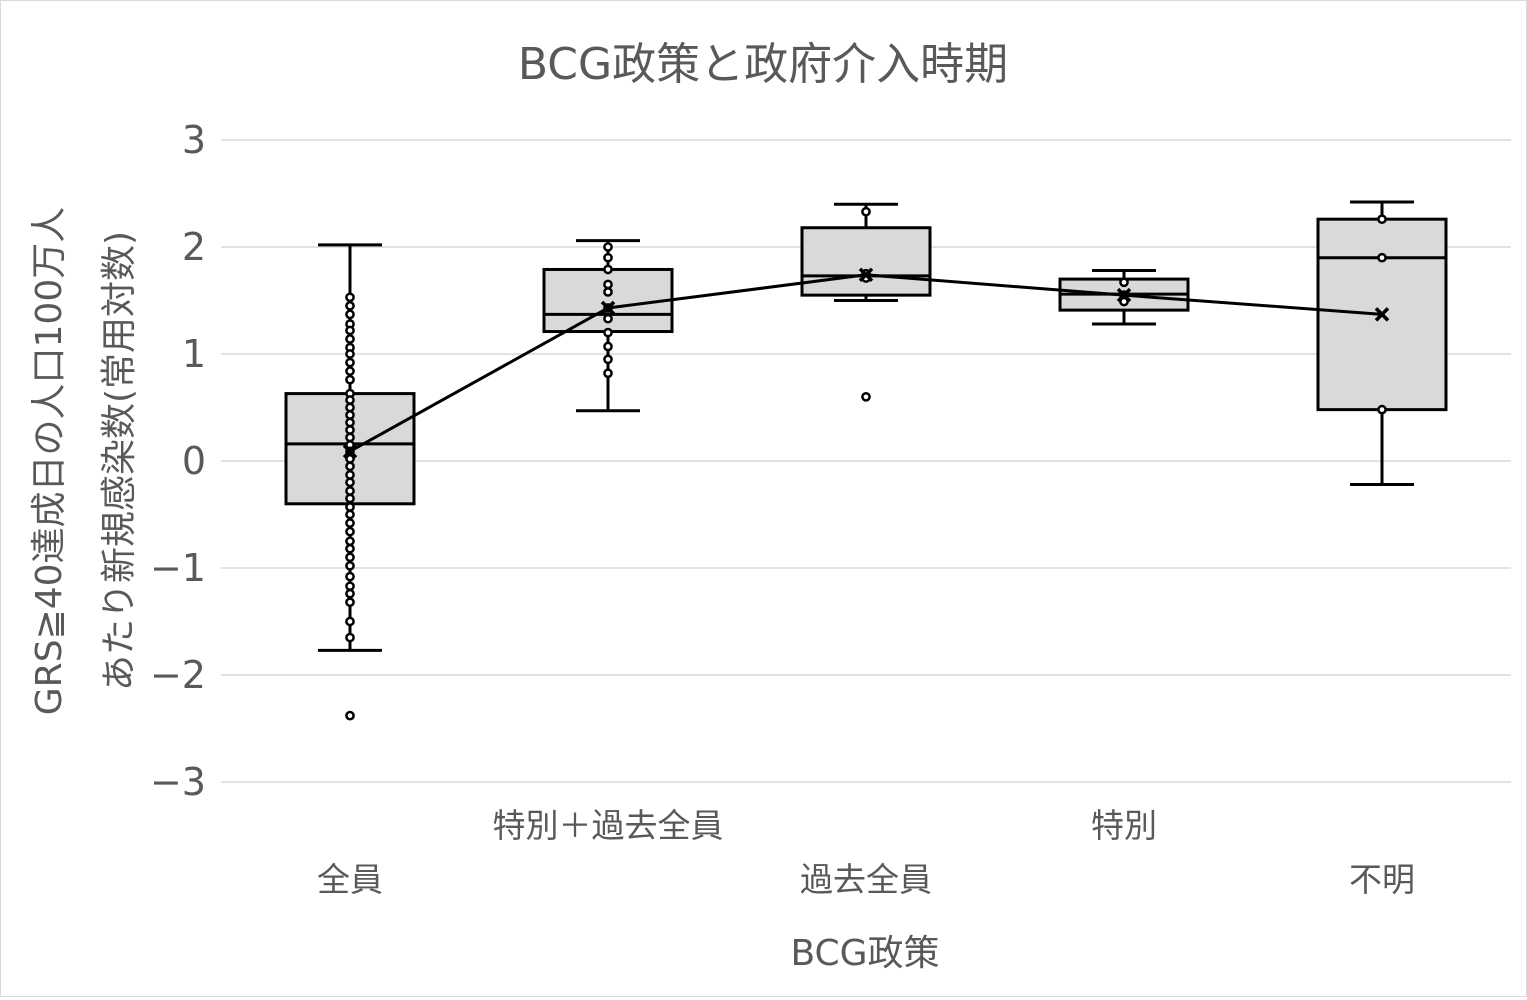 The width and height of the screenshot is (1527, 1000). I want to click on y-axis-title-line-1: GRS≧40達成日の人口100万人, so click(49, 461).